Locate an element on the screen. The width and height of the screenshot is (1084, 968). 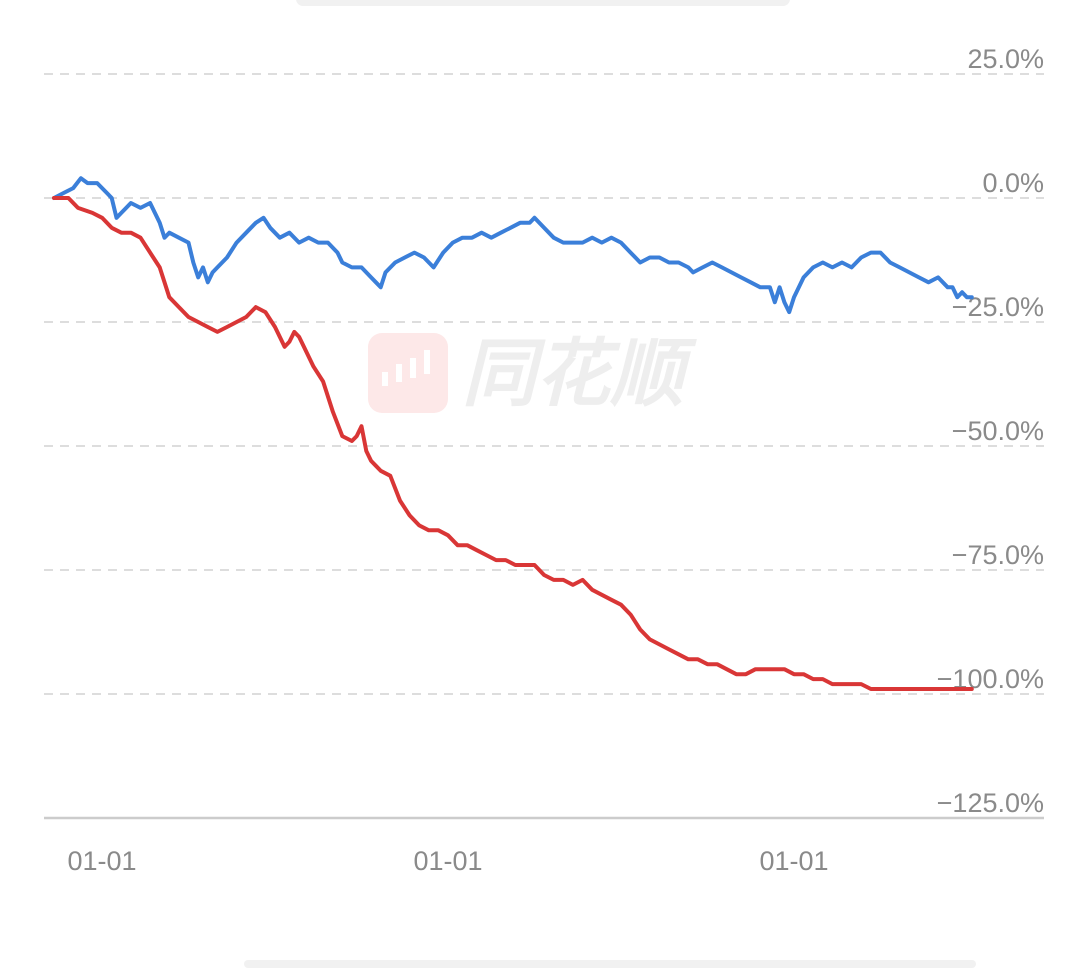
y-tick-label: −125.0% is located at coordinates (990, 803).